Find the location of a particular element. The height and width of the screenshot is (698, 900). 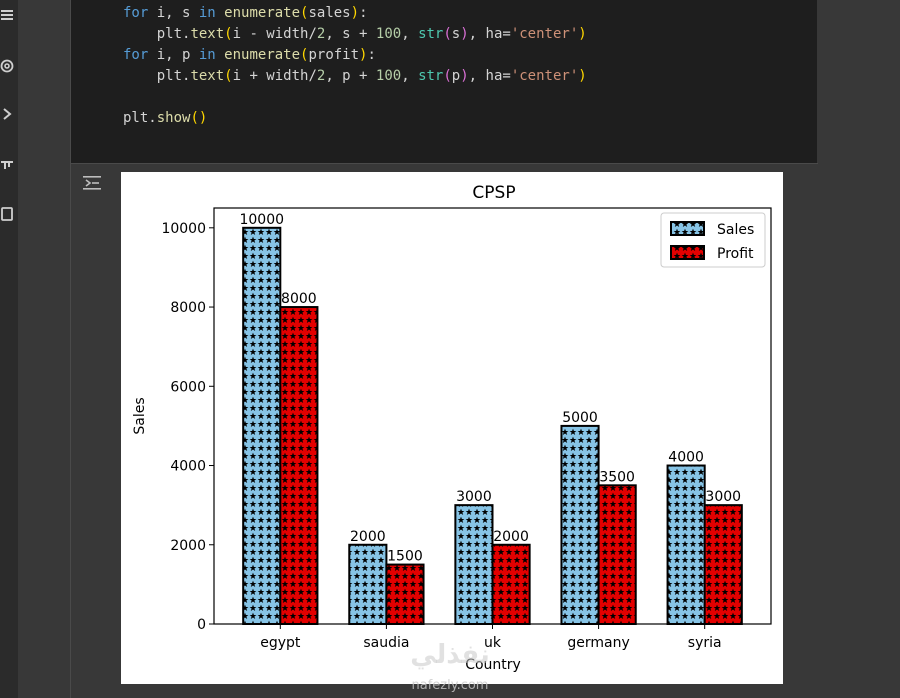

data-label: 10000 is located at coordinates (261, 220).